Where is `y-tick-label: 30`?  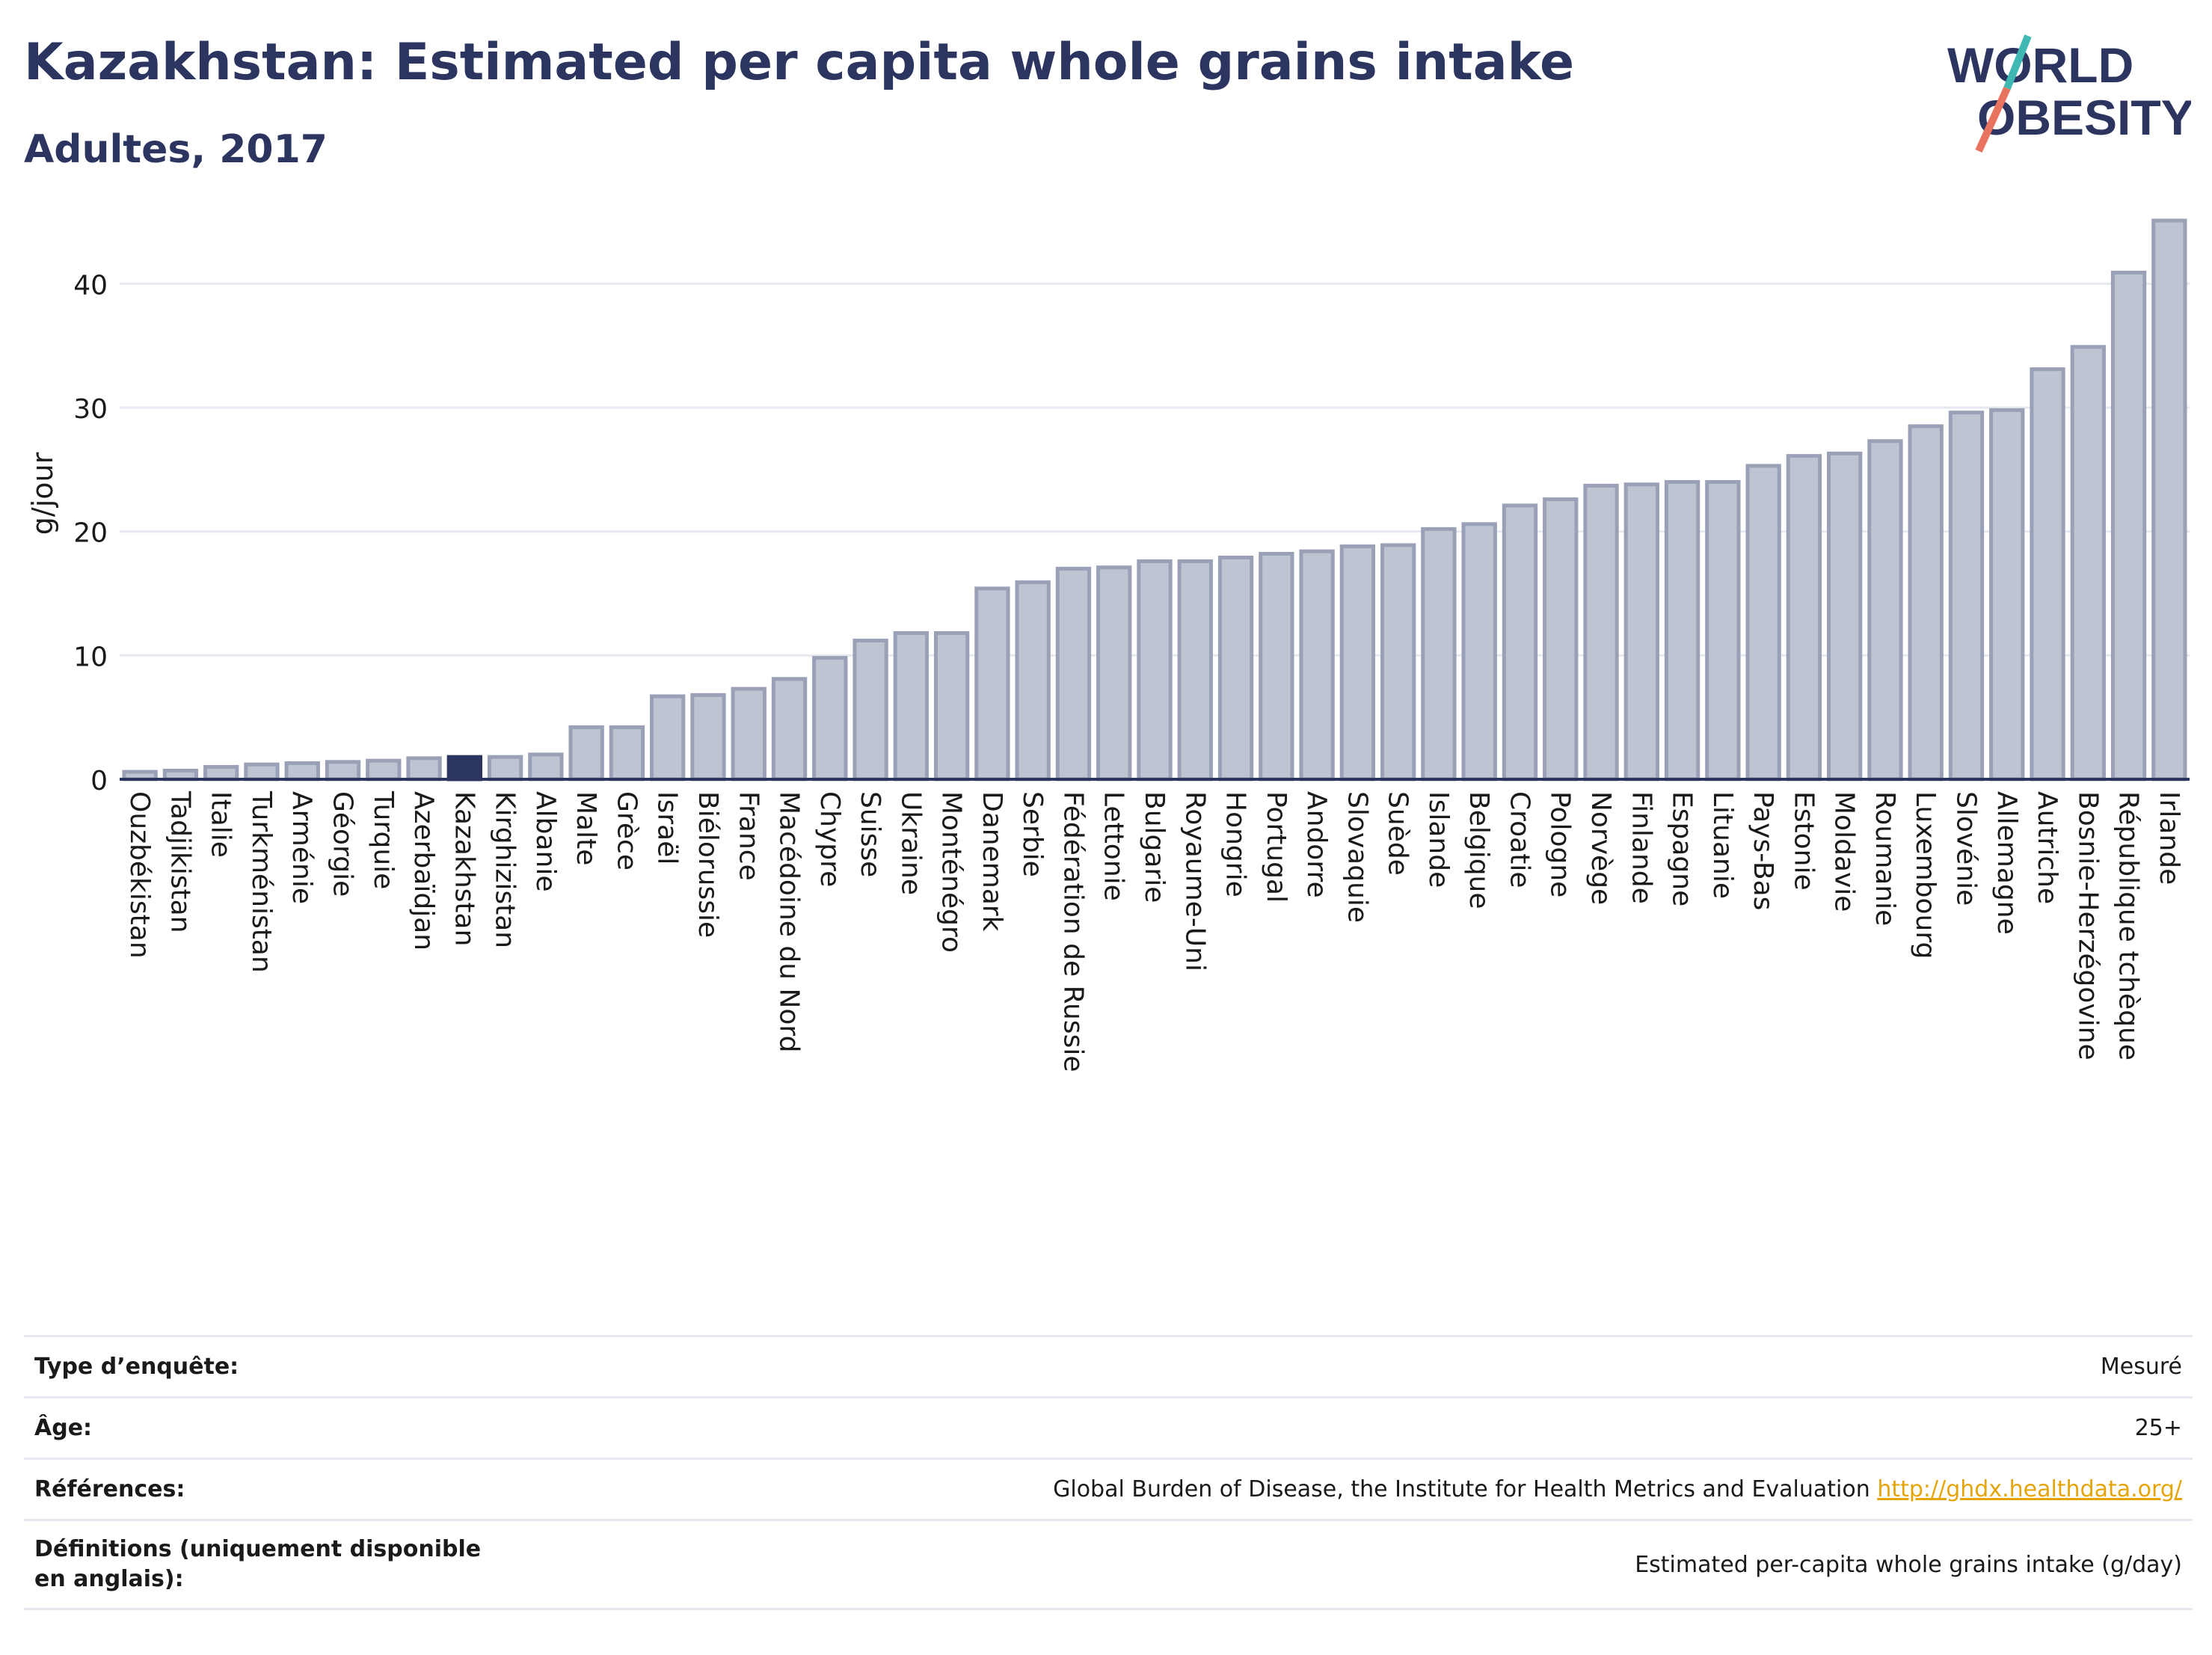
y-tick-label: 30 is located at coordinates (90, 409).